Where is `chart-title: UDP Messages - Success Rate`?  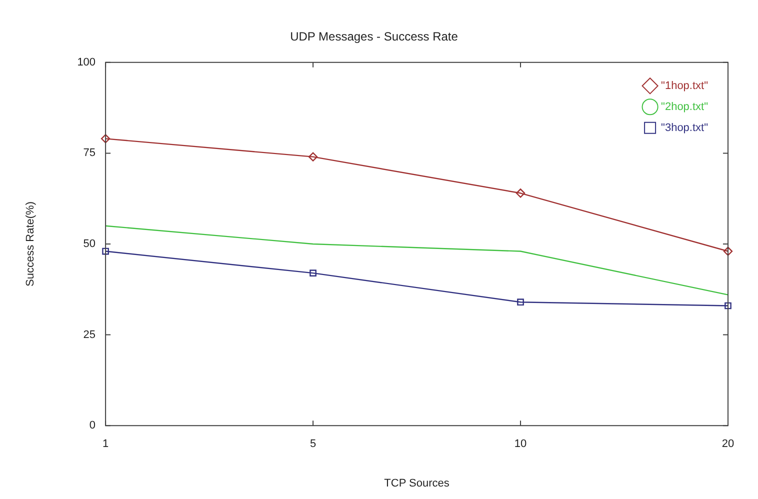
chart-title: UDP Messages - Success Rate is located at coordinates (374, 37).